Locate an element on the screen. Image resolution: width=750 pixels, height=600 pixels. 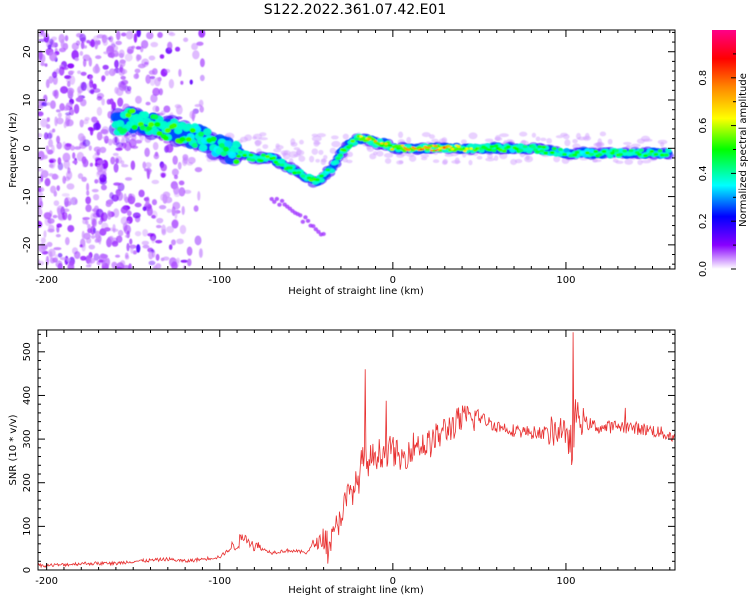
snr-xlabel: Height of straight line (km) is located at coordinates (356, 590).